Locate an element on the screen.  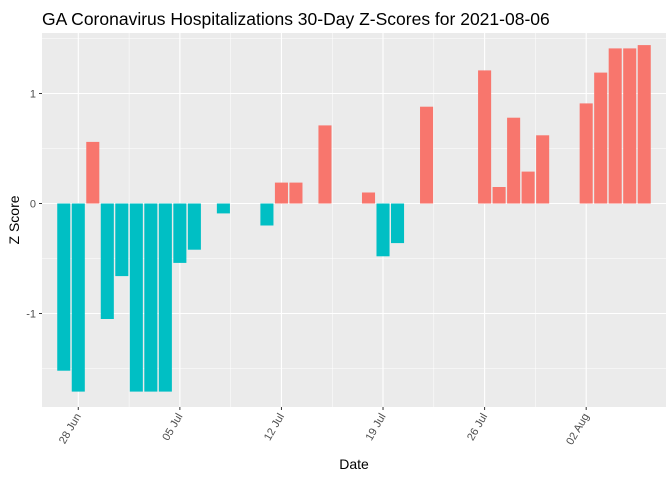
x-tick-label: 12 Jul is located at coordinates (274, 427).